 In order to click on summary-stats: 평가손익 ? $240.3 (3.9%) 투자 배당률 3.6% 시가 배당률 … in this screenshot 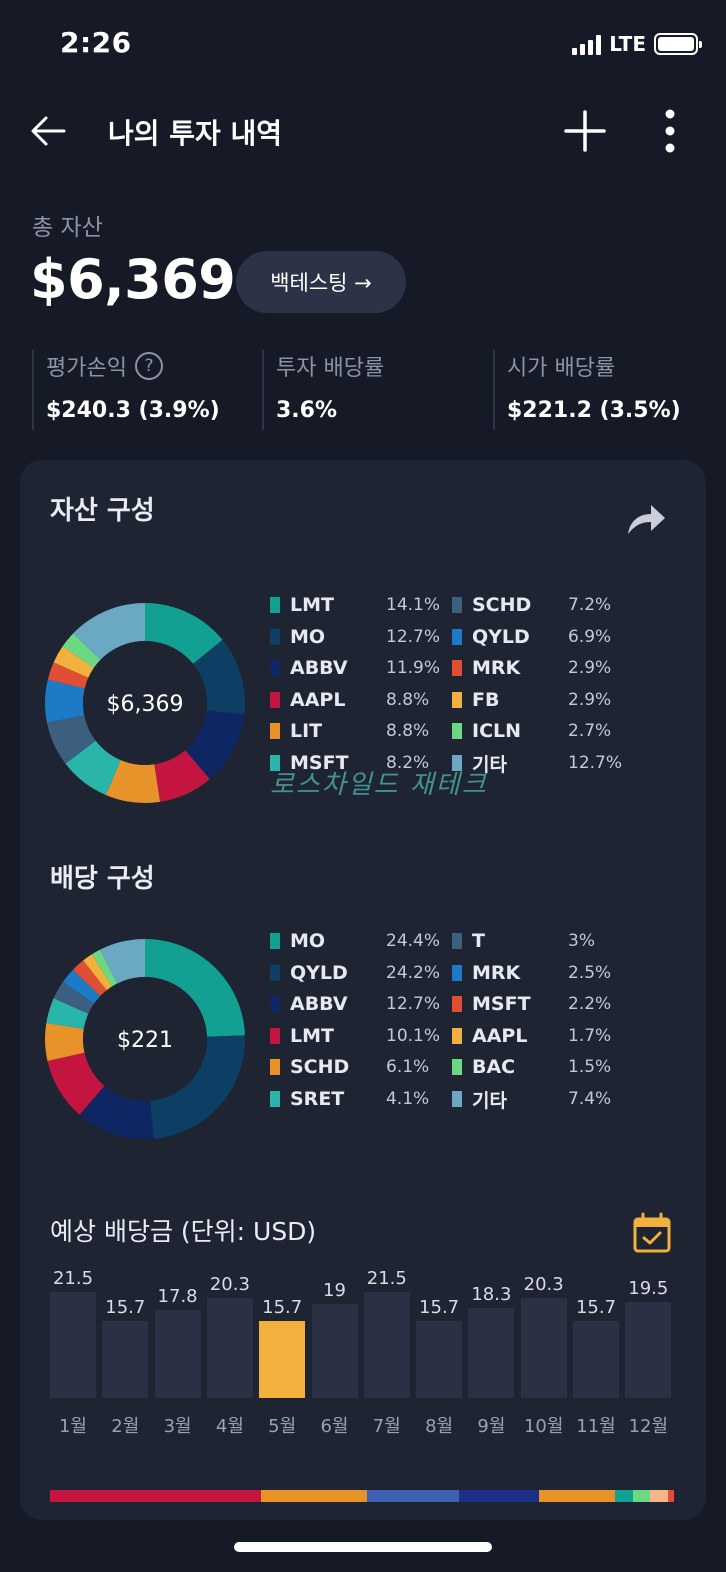, I will do `click(363, 390)`.